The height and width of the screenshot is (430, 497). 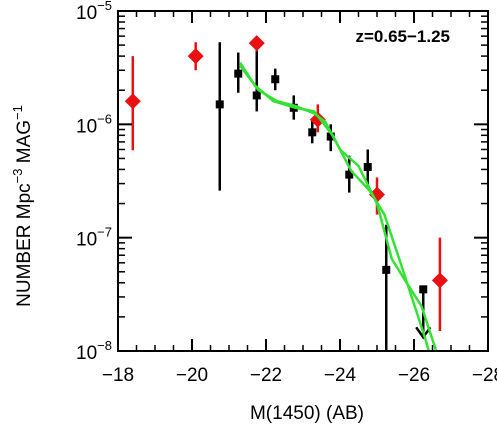 What do you see at coordinates (414, 375) in the screenshot?
I see `x-tick-label: −26` at bounding box center [414, 375].